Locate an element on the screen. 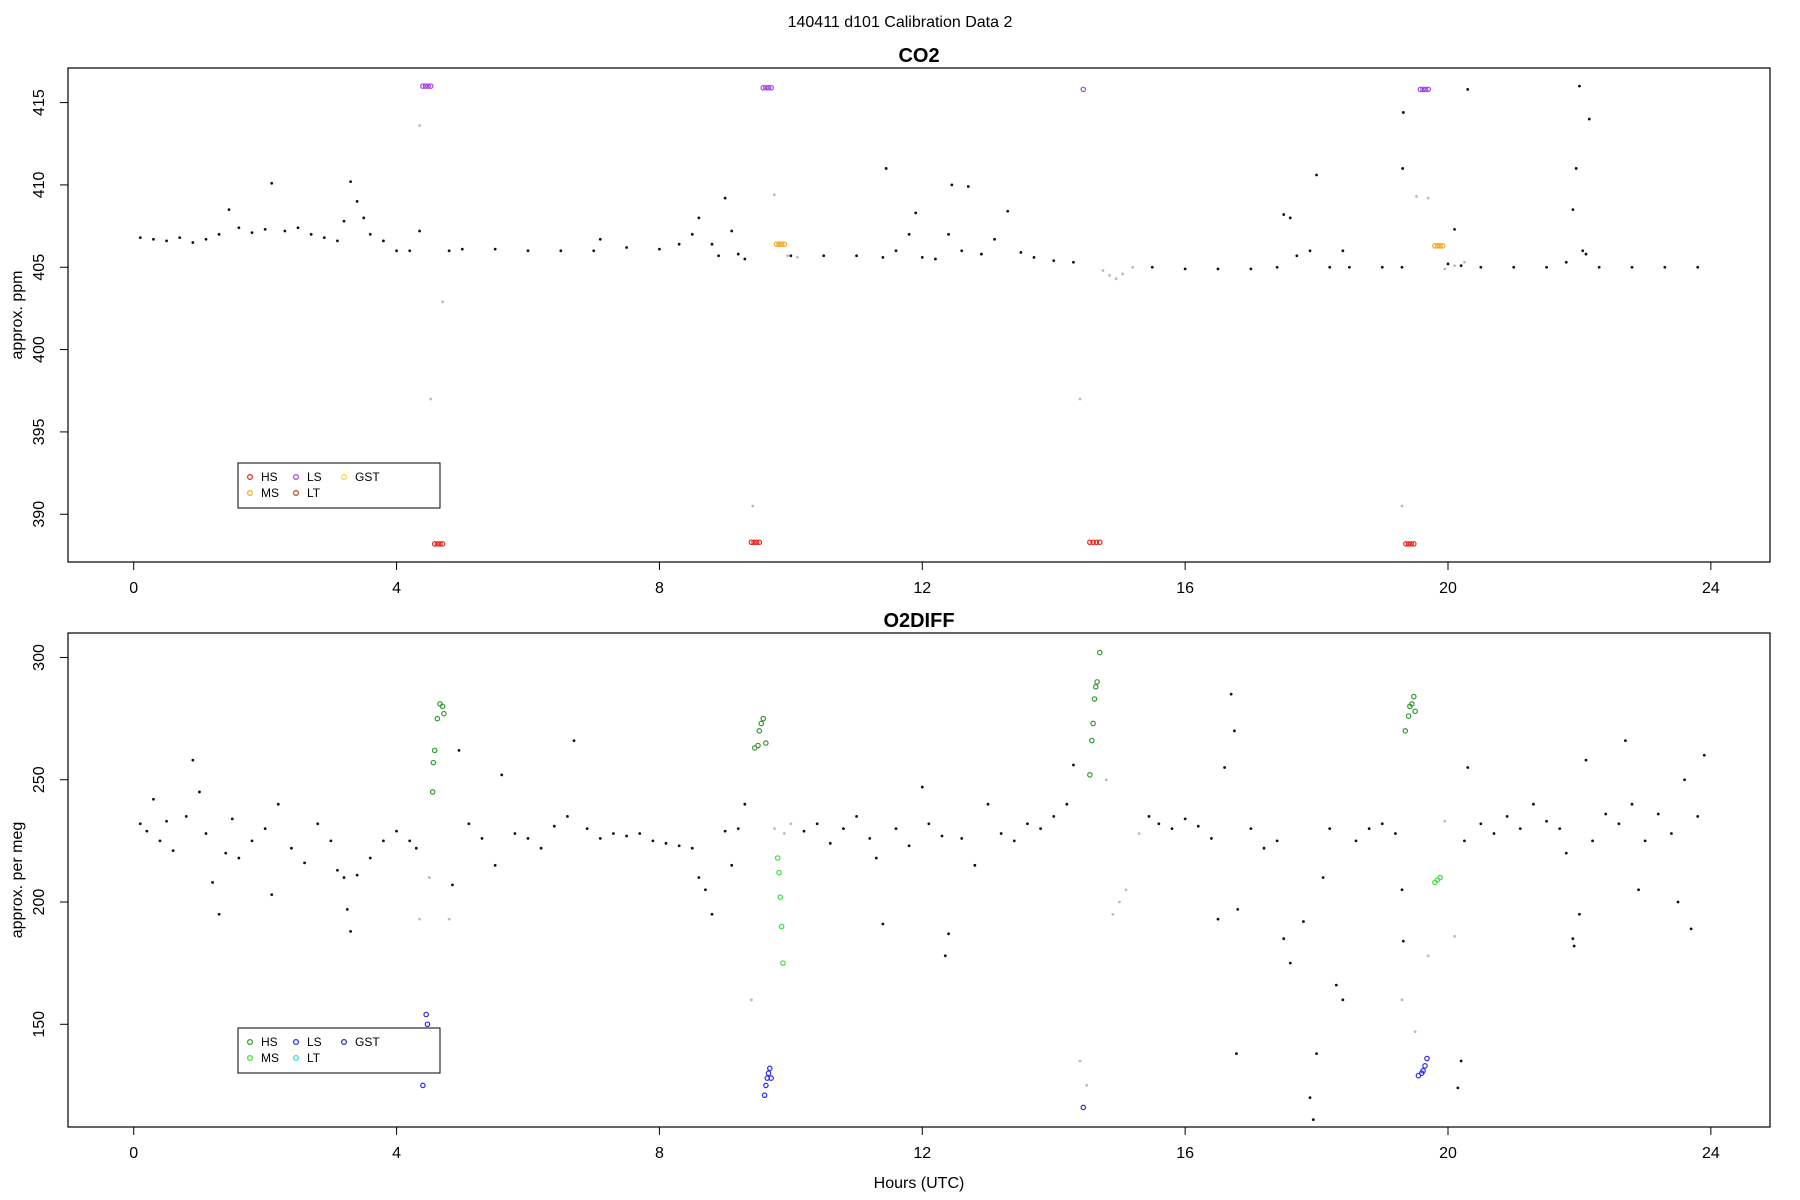 Image resolution: width=1800 pixels, height=1200 pixels. y-tick-label: 250 is located at coordinates (39, 779).